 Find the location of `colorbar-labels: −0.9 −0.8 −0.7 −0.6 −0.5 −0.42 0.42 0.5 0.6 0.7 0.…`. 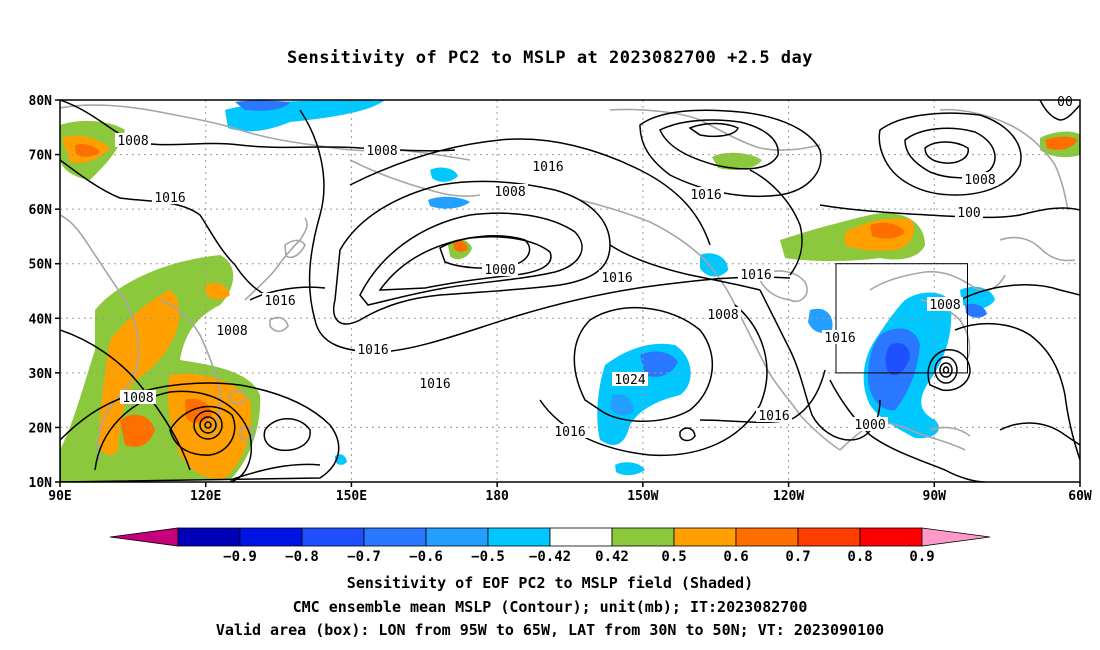

colorbar-labels: −0.9 −0.8 −0.7 −0.6 −0.5 −0.42 0.42 0.5 0.6 0.7 0.… is located at coordinates (579, 557).